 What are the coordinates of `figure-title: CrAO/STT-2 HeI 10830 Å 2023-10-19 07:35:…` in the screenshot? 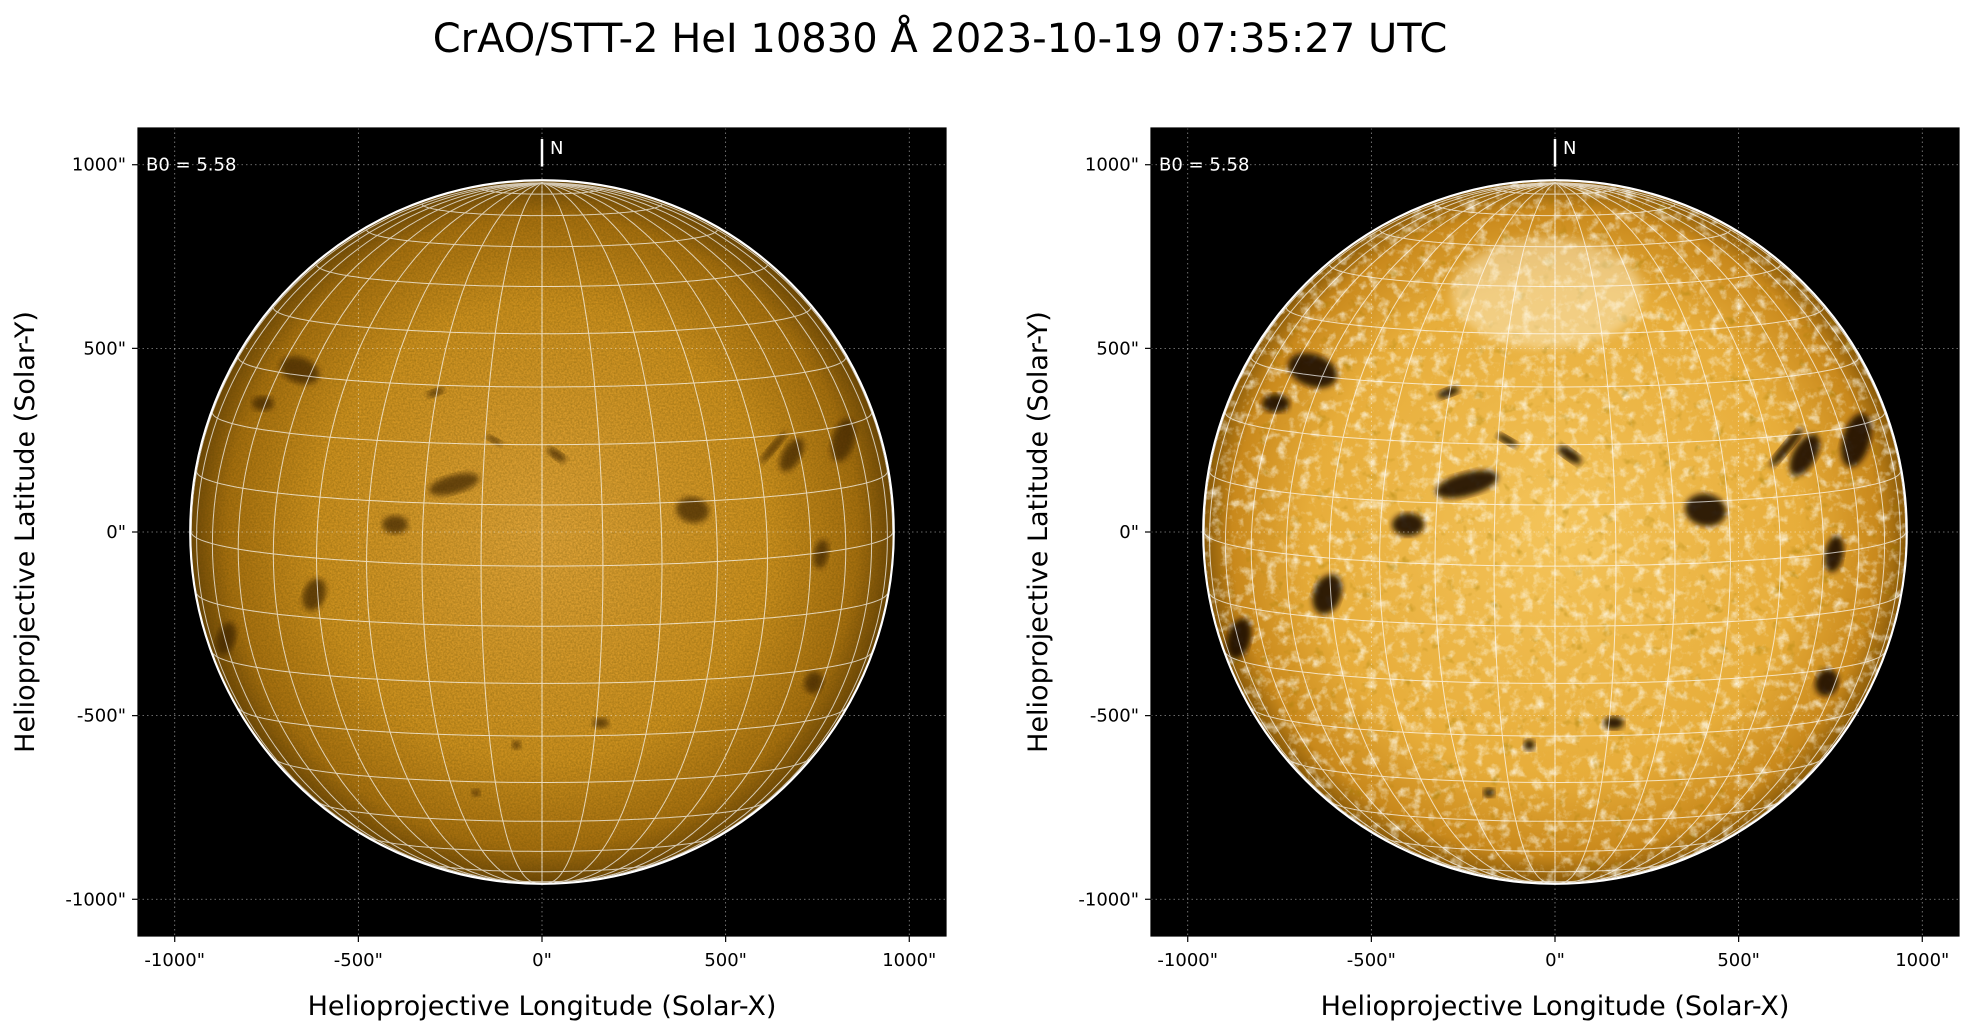 It's located at (940, 38).